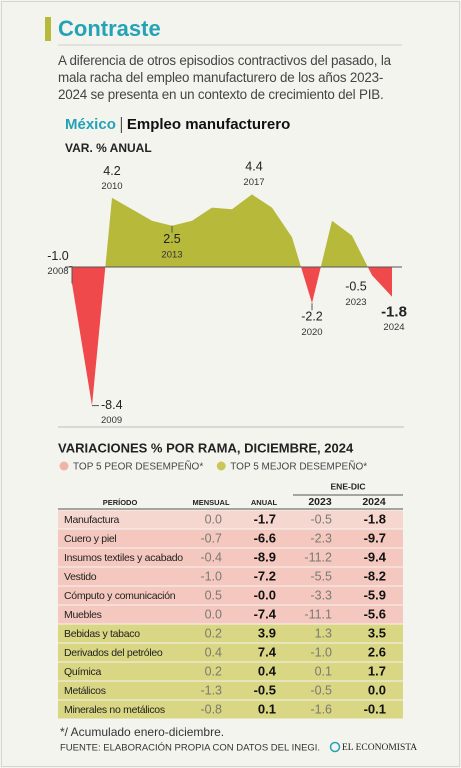 The height and width of the screenshot is (768, 461). What do you see at coordinates (83, 615) in the screenshot?
I see `row-label: Muebles` at bounding box center [83, 615].